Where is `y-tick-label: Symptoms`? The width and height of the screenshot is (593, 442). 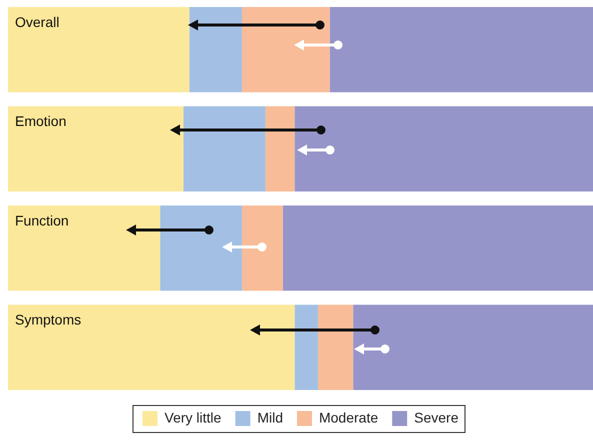 y-tick-label: Symptoms is located at coordinates (48, 320).